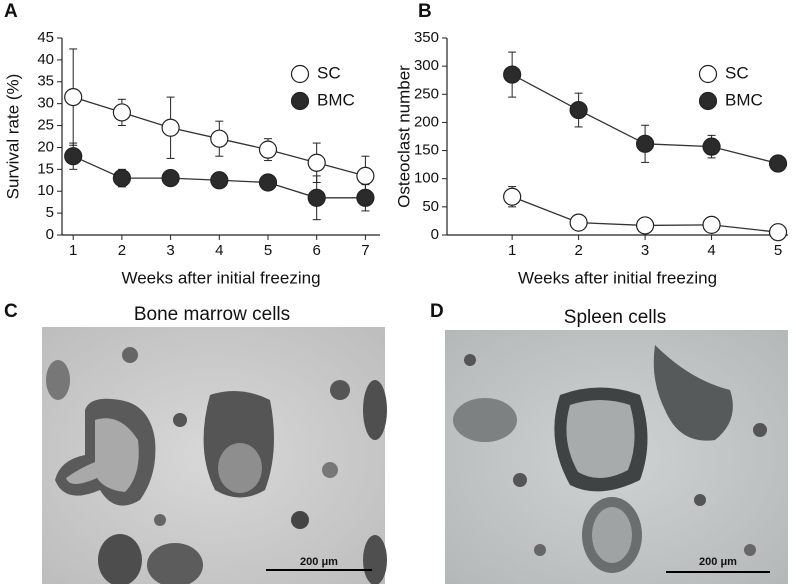 This screenshot has width=796, height=584. What do you see at coordinates (11, 11) in the screenshot?
I see `panel-label: A` at bounding box center [11, 11].